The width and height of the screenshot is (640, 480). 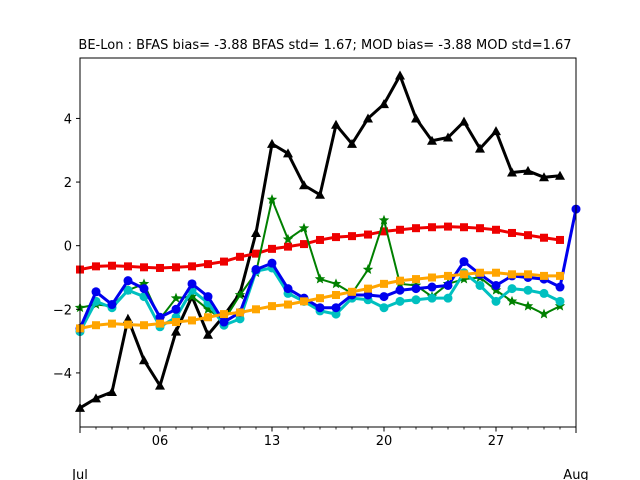 What do you see at coordinates (575, 474) in the screenshot?
I see `x-month-label: Aug` at bounding box center [575, 474].